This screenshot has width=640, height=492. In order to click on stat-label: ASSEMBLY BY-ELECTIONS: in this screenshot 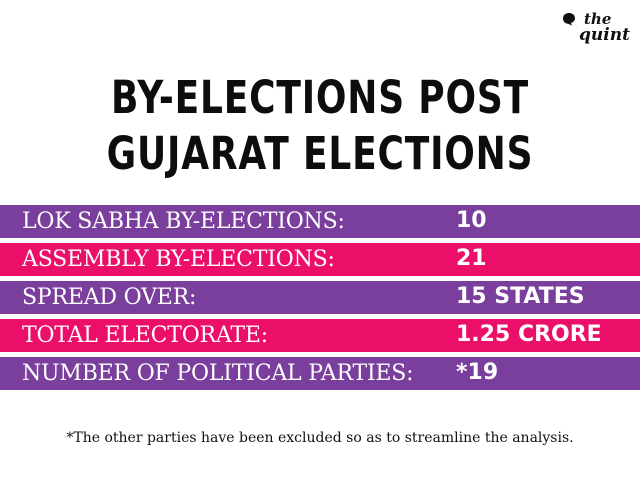, I will do `click(178, 259)`.